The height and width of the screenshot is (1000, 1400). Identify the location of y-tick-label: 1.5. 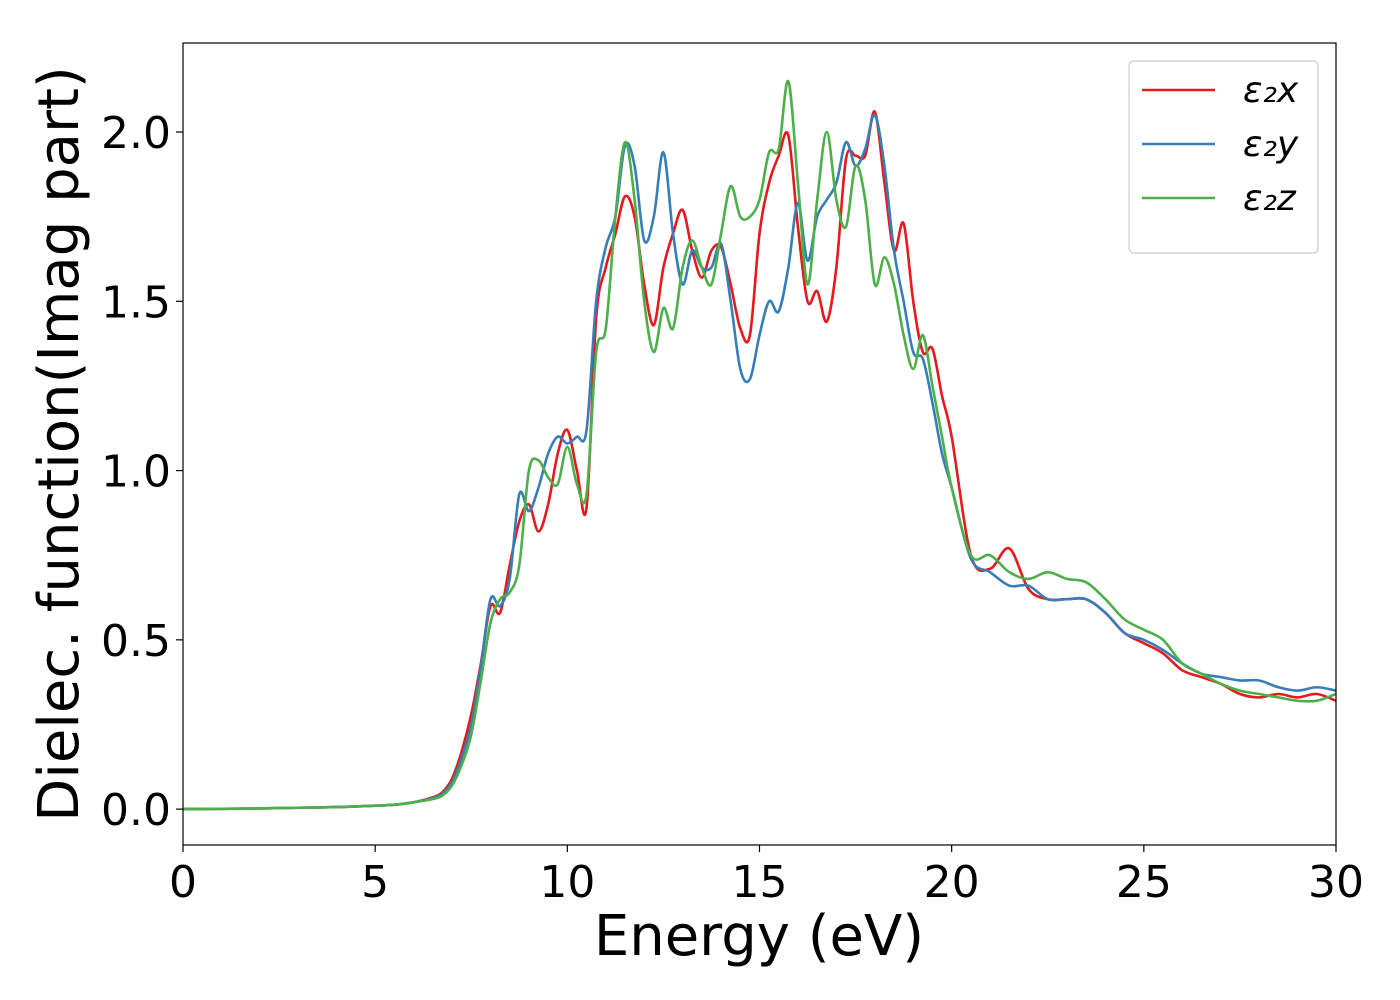
(136, 302).